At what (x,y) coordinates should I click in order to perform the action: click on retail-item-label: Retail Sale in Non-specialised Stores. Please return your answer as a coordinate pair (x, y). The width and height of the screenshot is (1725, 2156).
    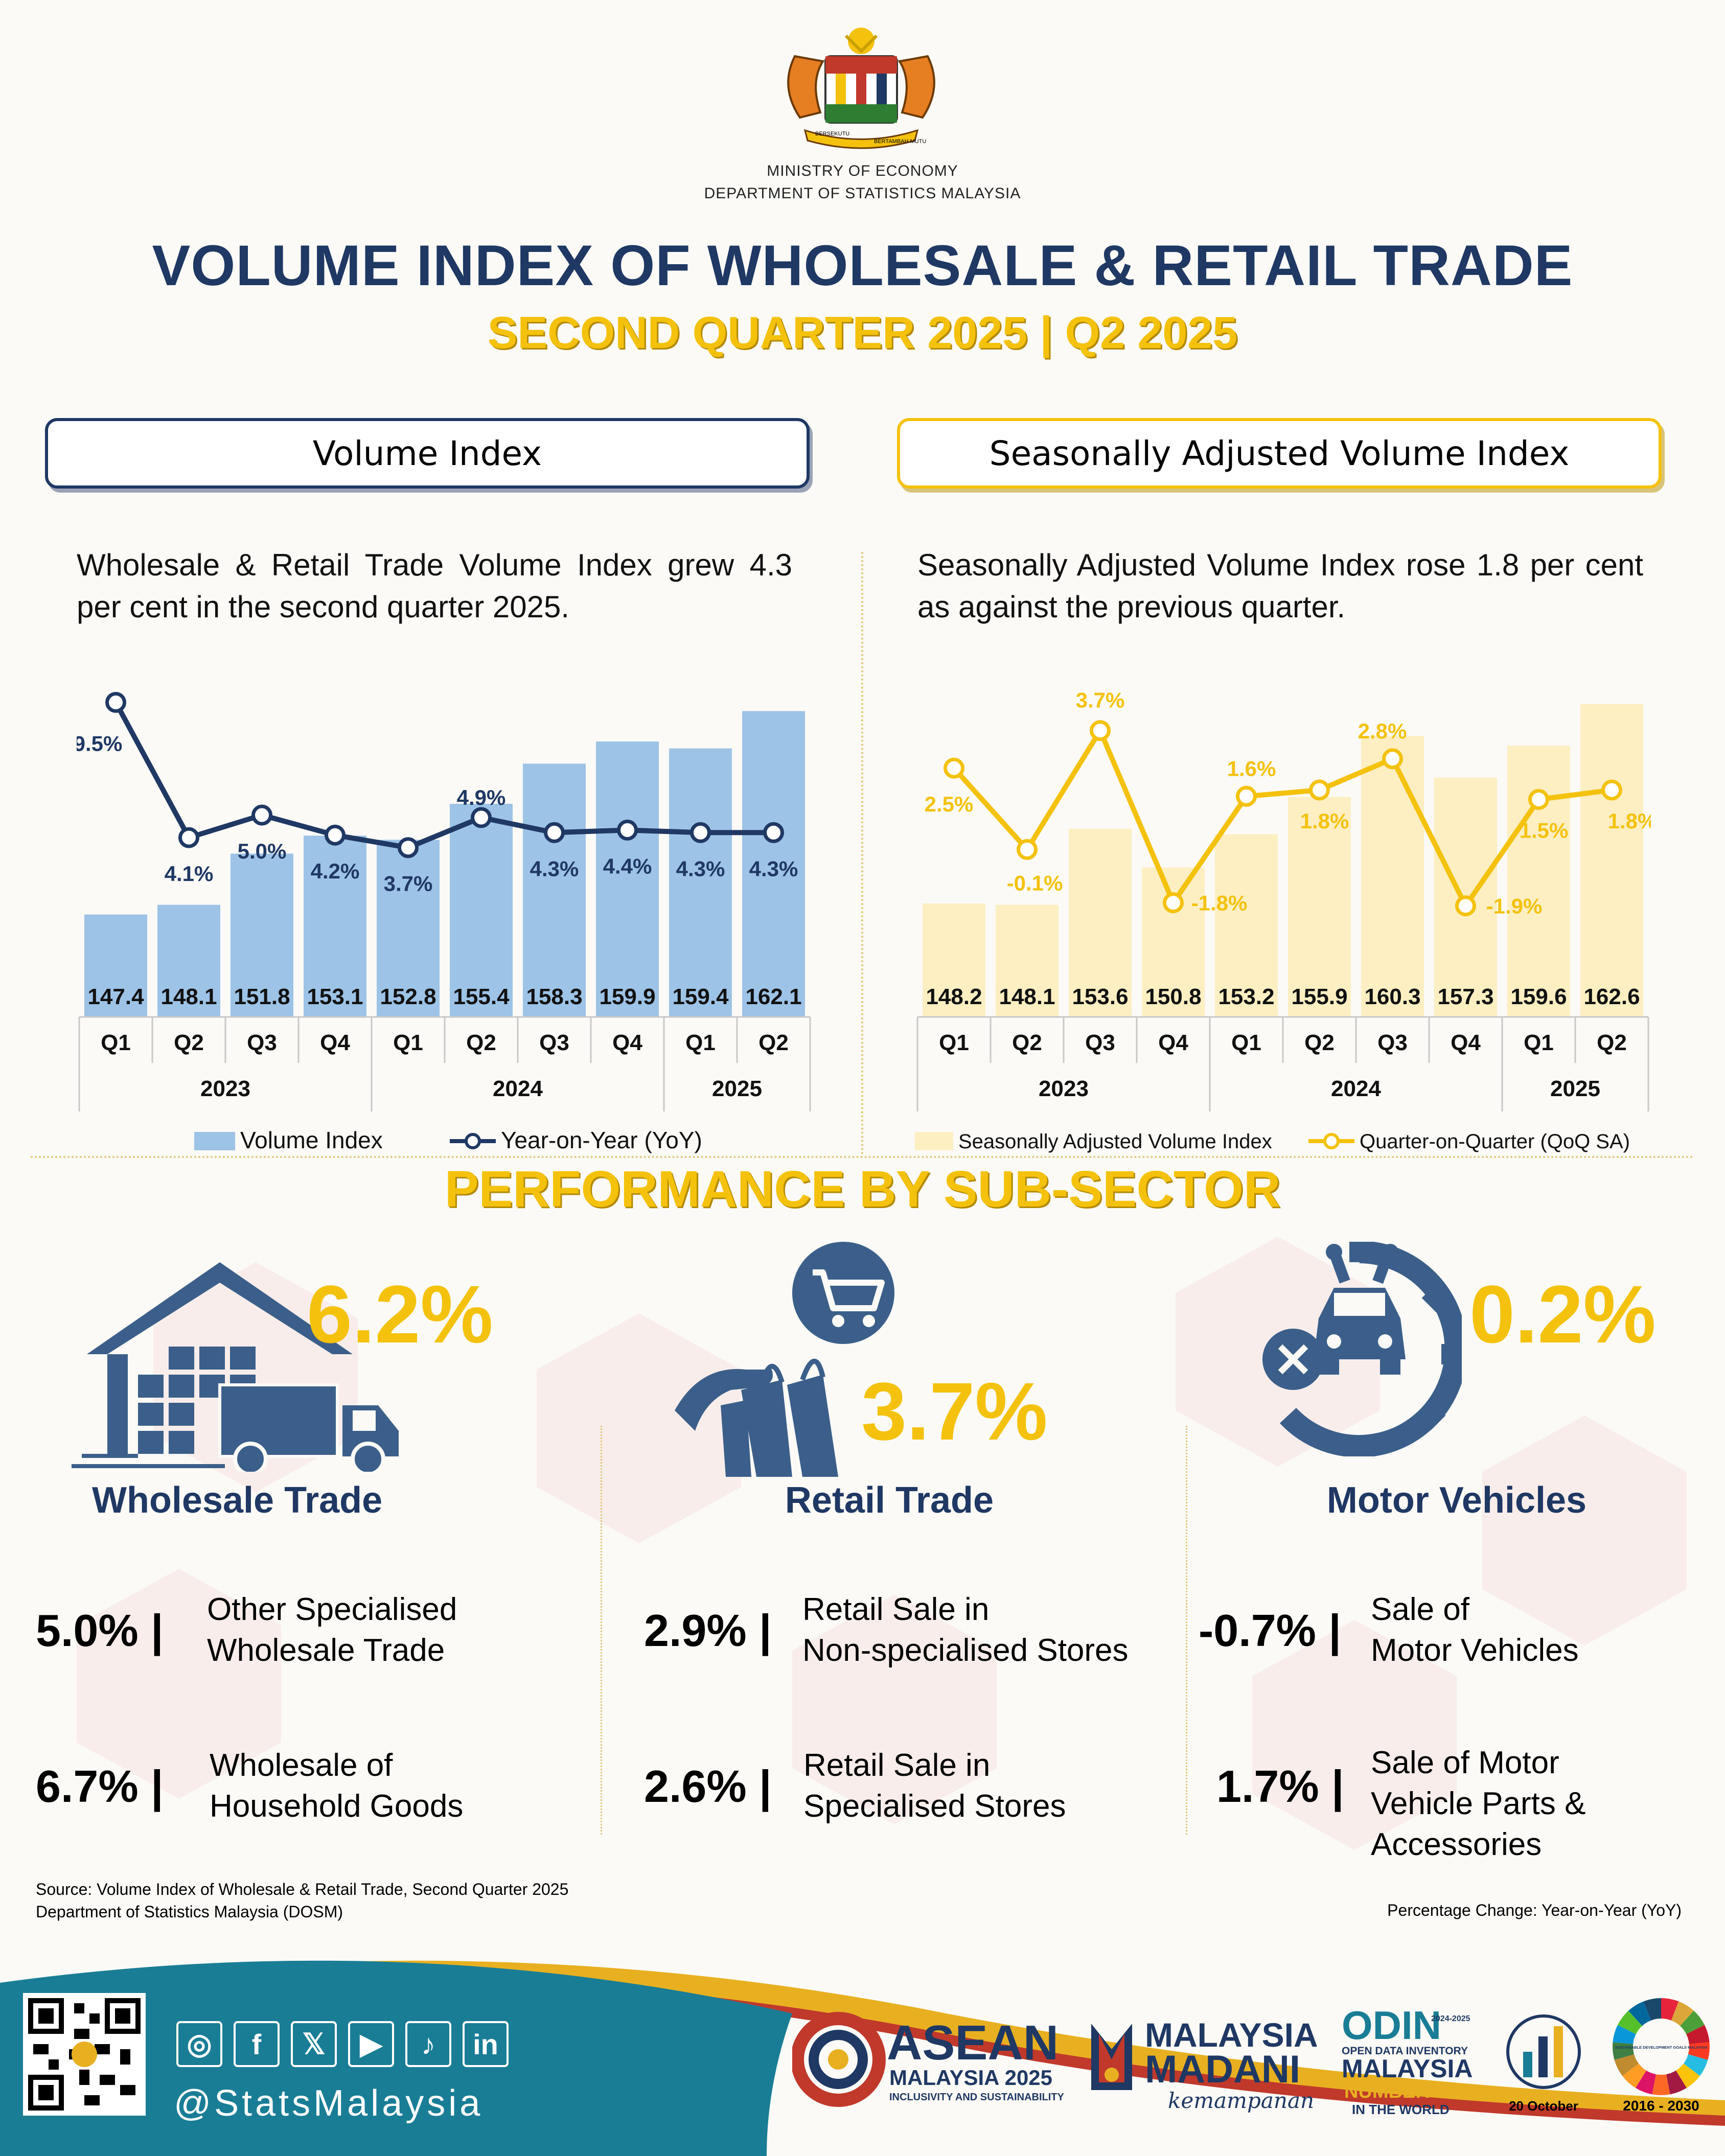
    Looking at the image, I should click on (965, 1630).